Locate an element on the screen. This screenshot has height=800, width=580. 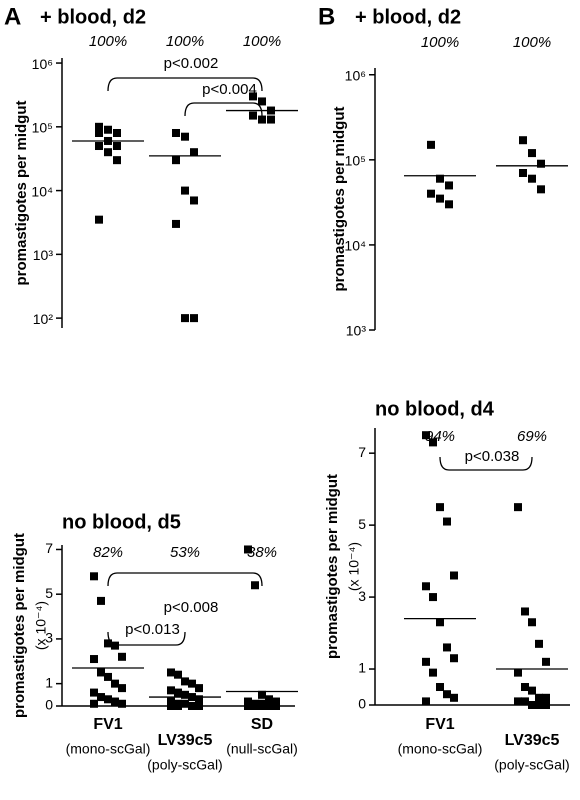
y-tick-label: 5 is located at coordinates (49, 593).